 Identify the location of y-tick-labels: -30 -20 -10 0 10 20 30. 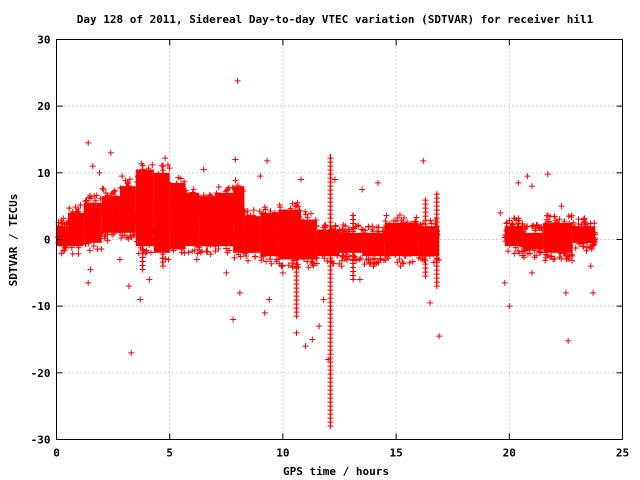
(41, 240).